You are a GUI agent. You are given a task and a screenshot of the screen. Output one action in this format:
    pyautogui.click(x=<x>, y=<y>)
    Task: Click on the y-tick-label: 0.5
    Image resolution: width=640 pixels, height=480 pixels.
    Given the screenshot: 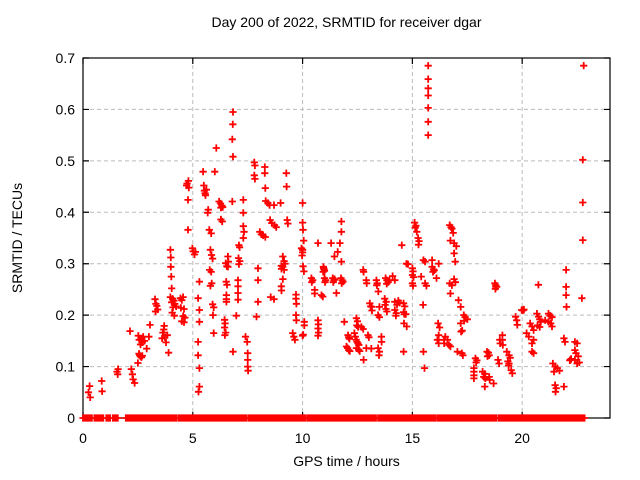 What is the action you would take?
    pyautogui.click(x=66, y=161)
    